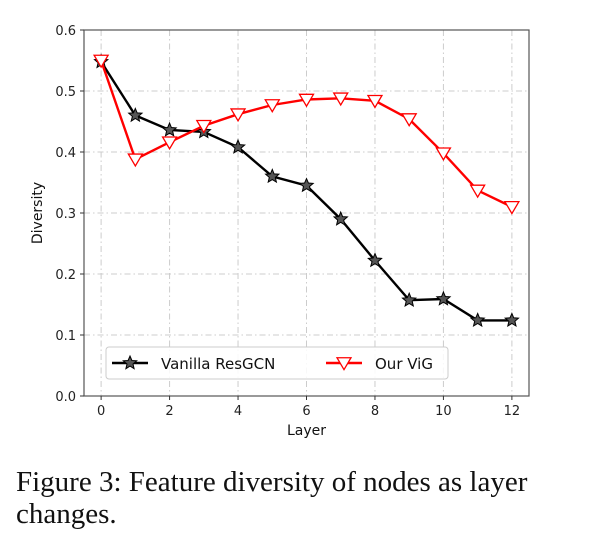  I want to click on y-tick-label: 0.6, so click(65, 31).